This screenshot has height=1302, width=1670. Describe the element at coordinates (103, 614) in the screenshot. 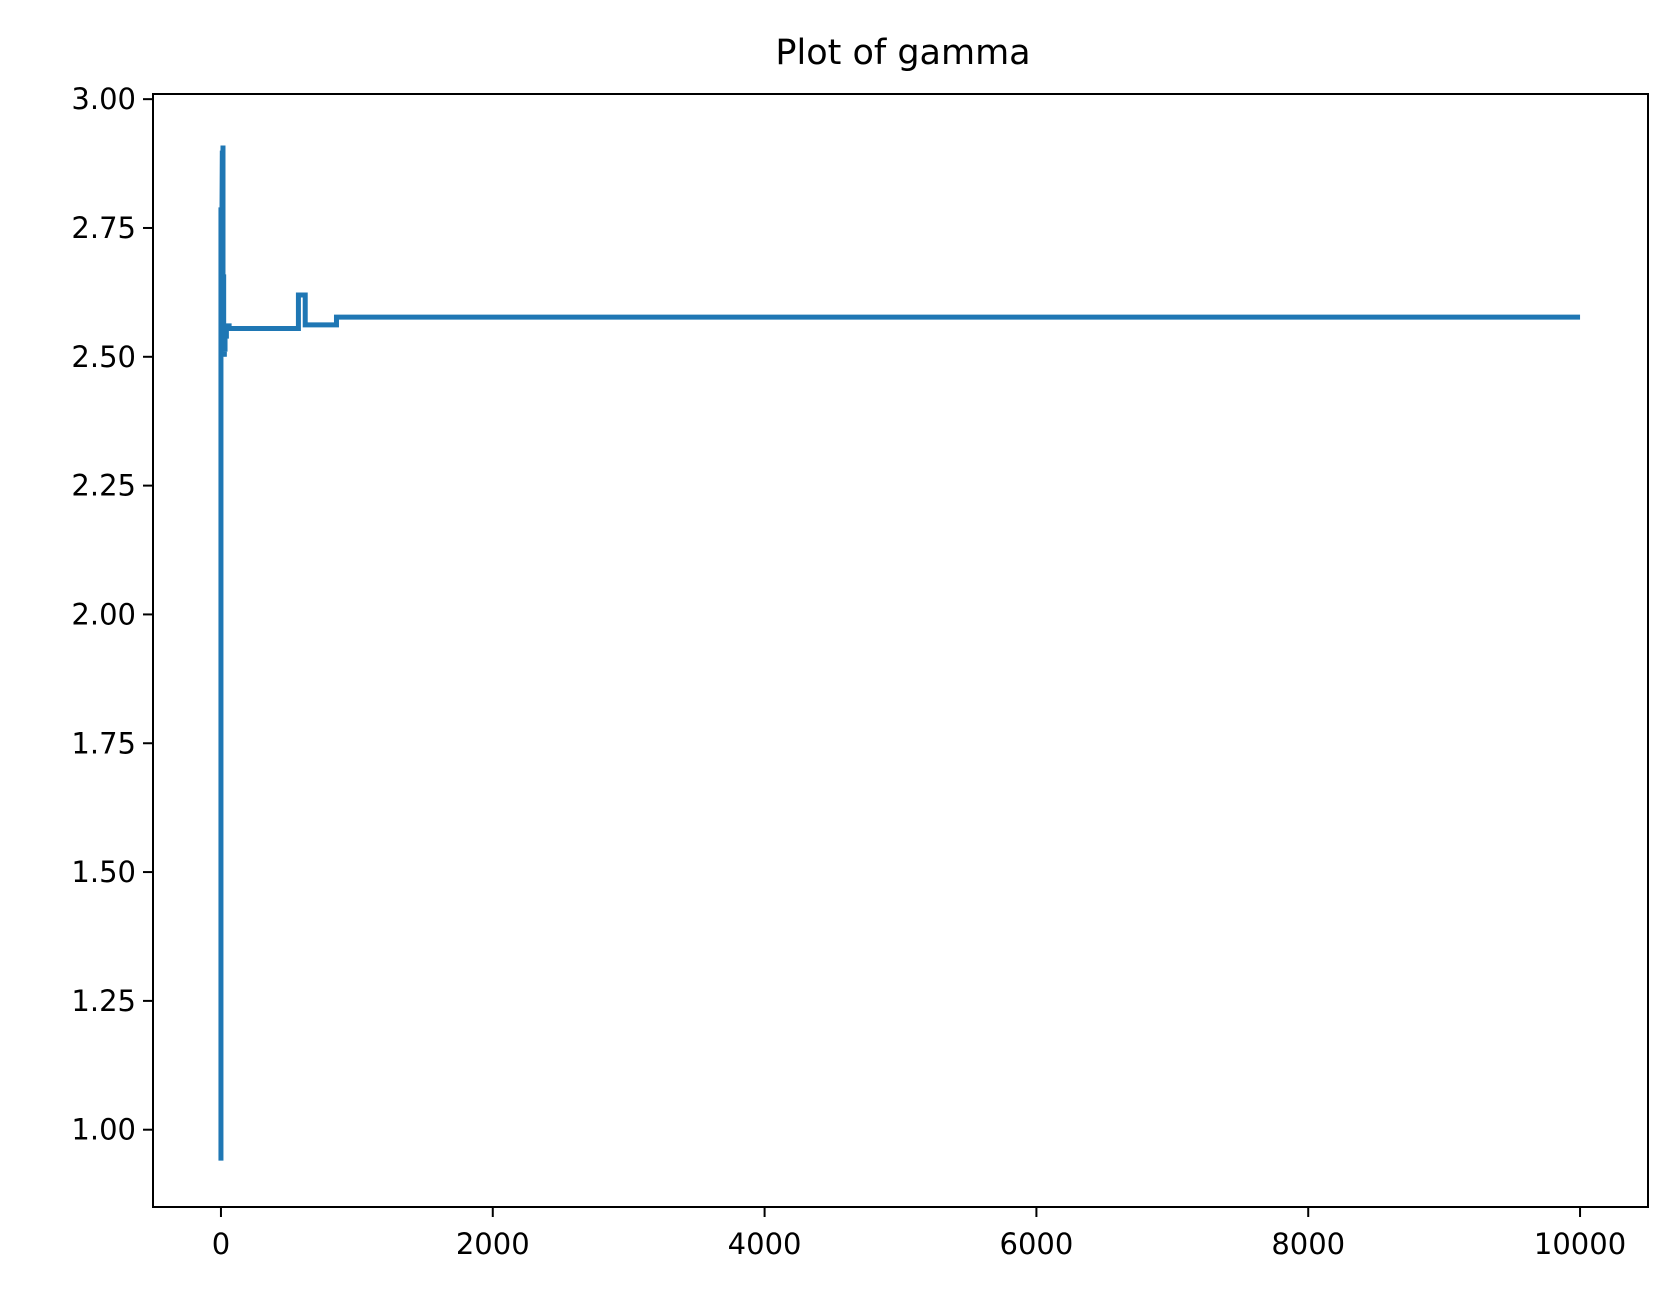

I see `y-tick-label: 2.00` at that location.